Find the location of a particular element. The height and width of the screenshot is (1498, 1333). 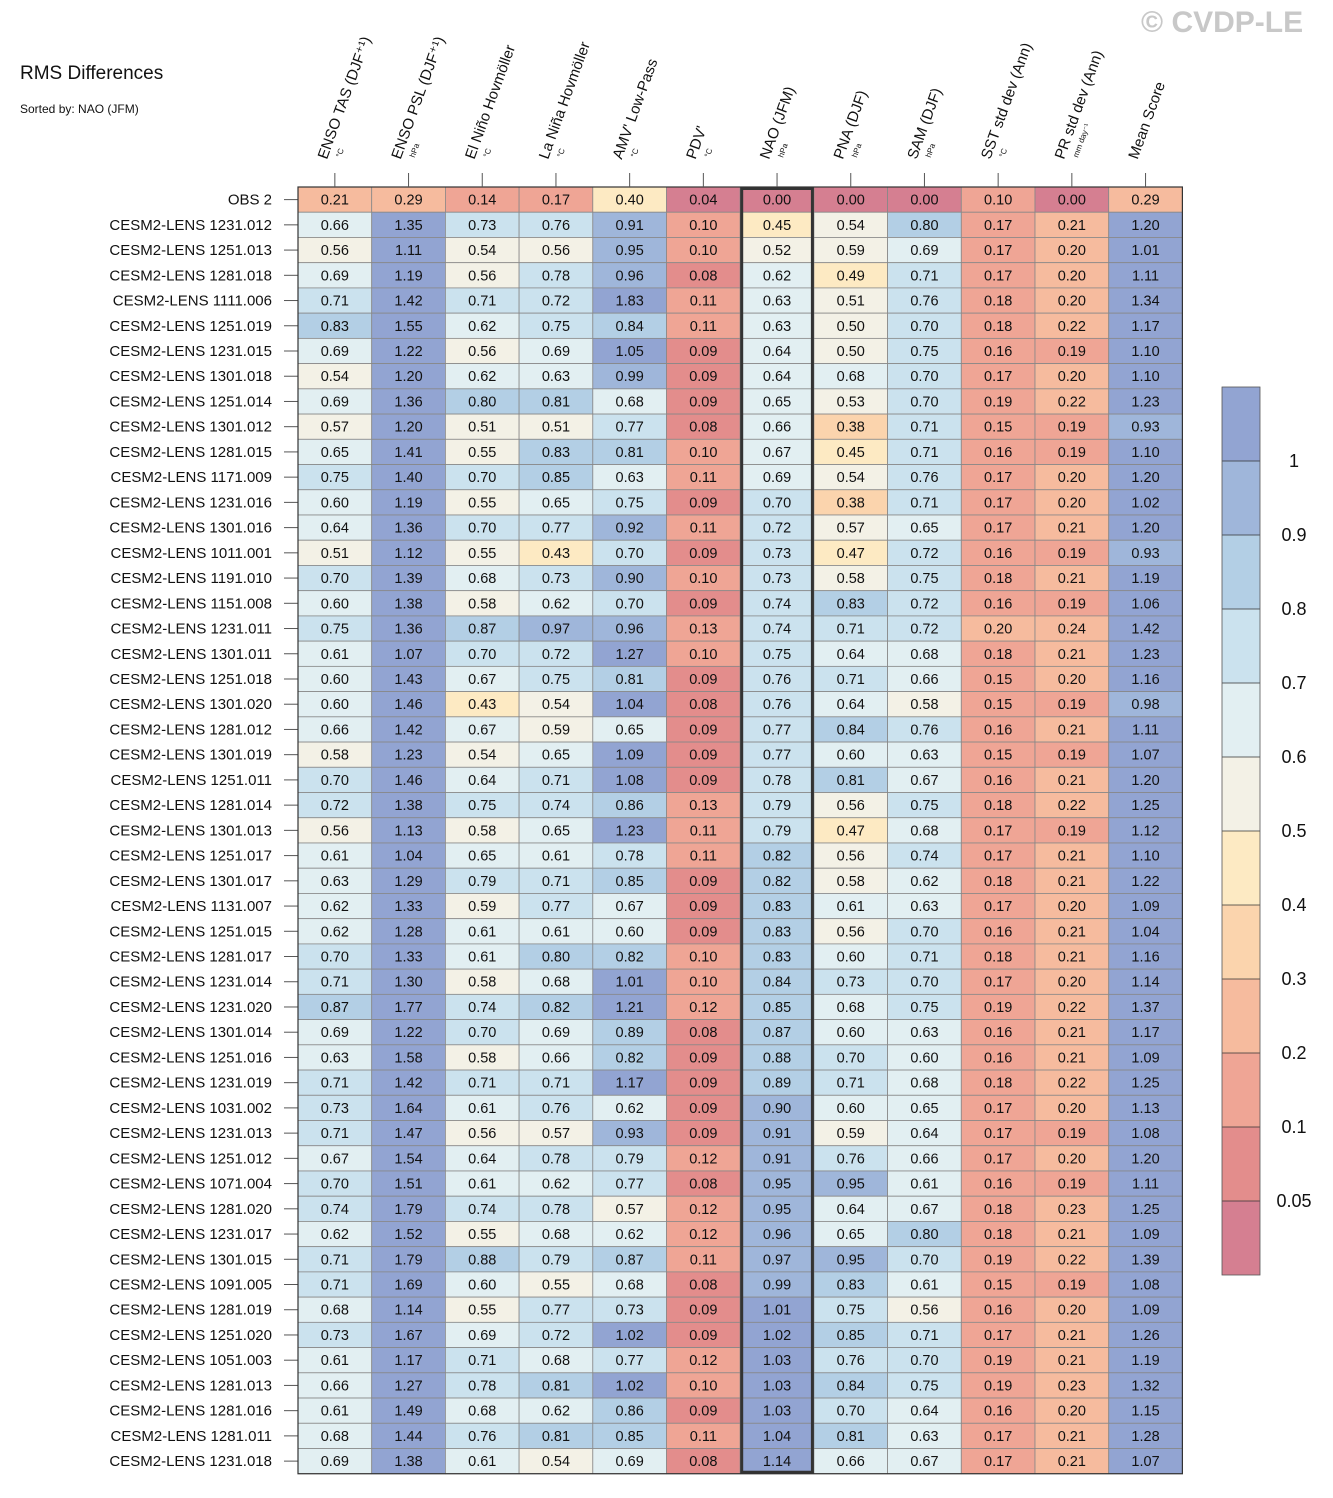

cell-value: 0.63 is located at coordinates (335, 1058).